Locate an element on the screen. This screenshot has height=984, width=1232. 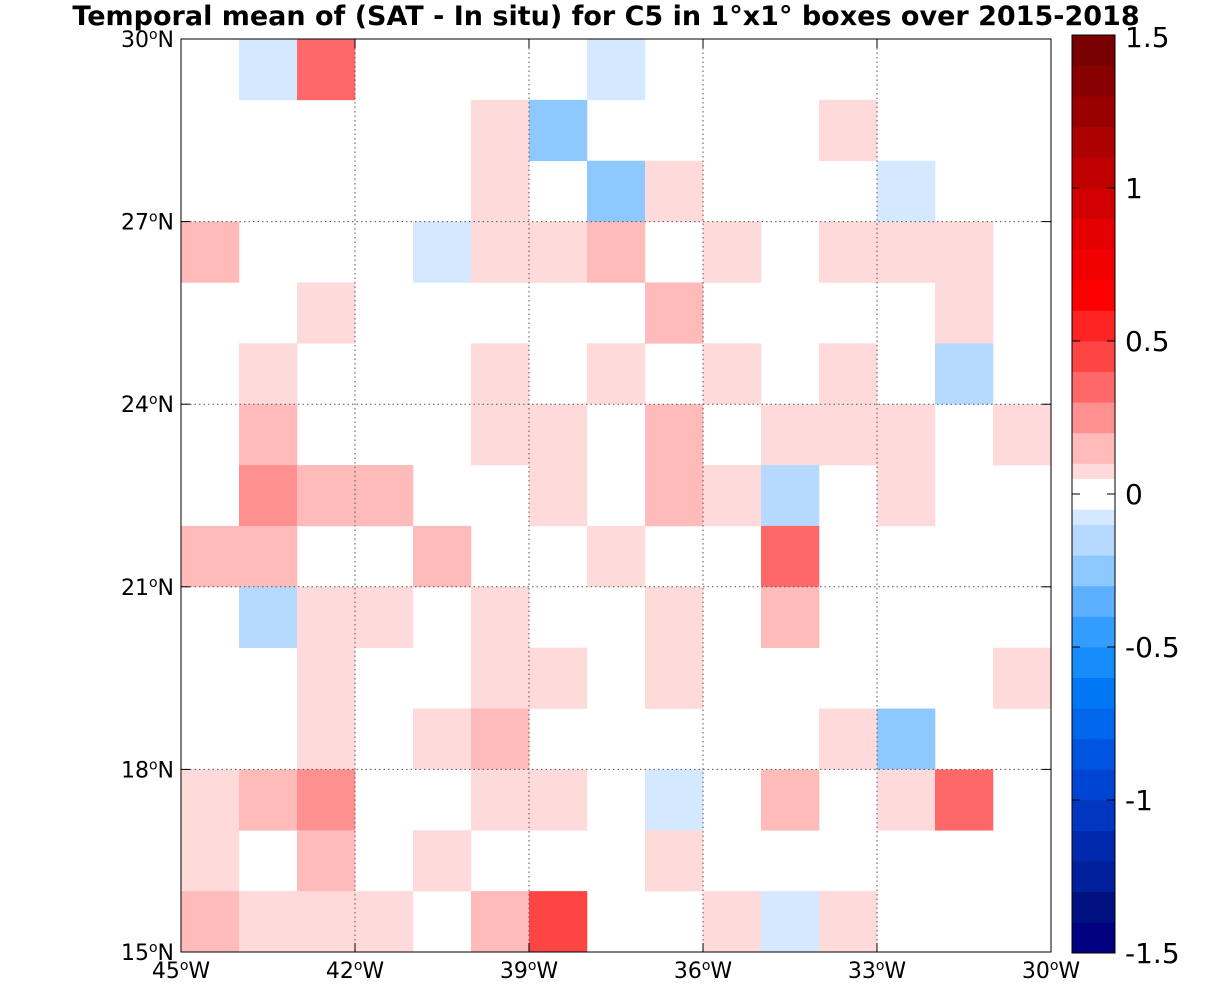
y-tick-label: 27oN is located at coordinates (147, 223).